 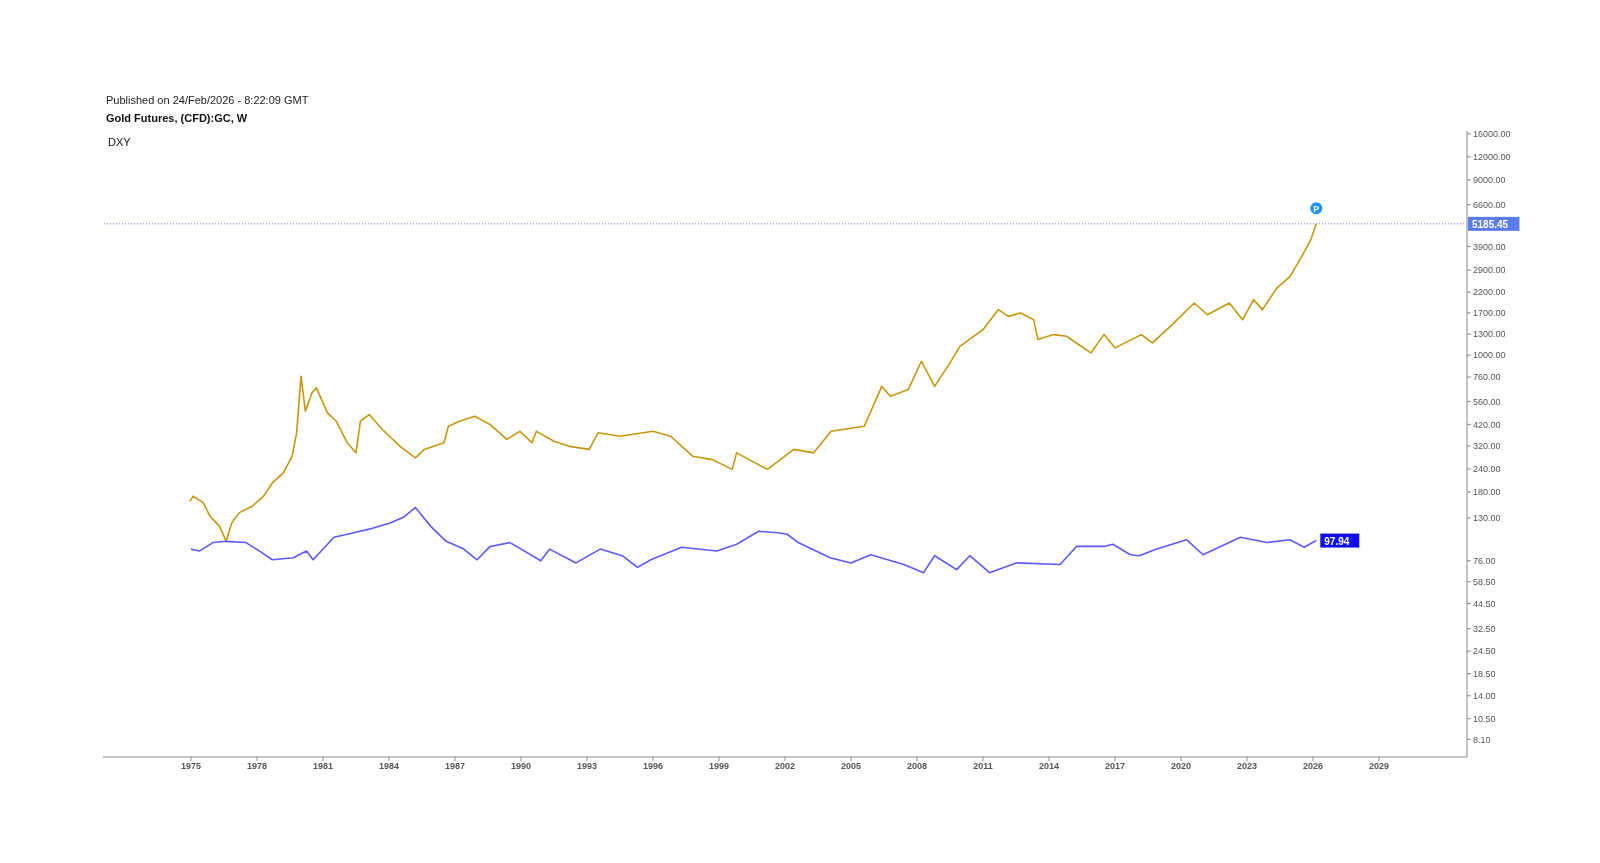 I want to click on y-tick-label: 16000.00, so click(x=1492, y=134).